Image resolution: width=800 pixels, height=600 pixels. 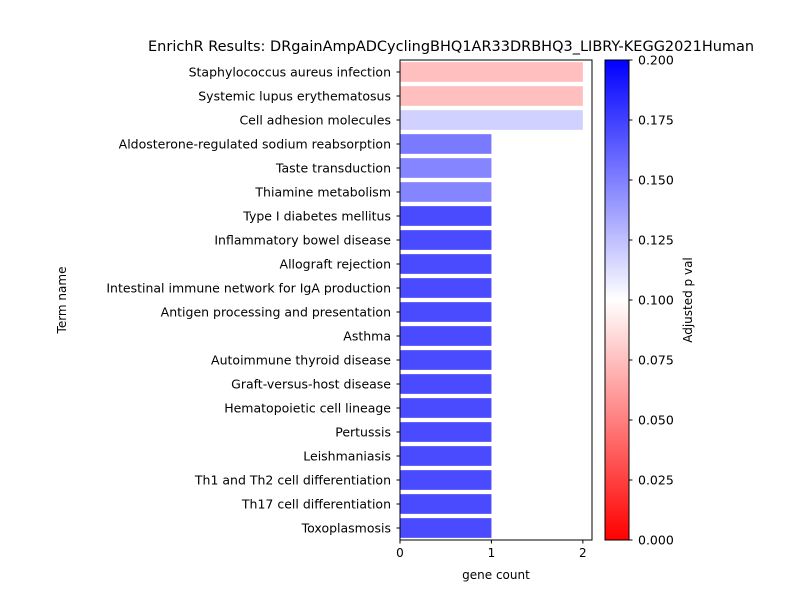 I want to click on term-label: Th1 and Th2 cell differentiation, so click(x=292, y=480).